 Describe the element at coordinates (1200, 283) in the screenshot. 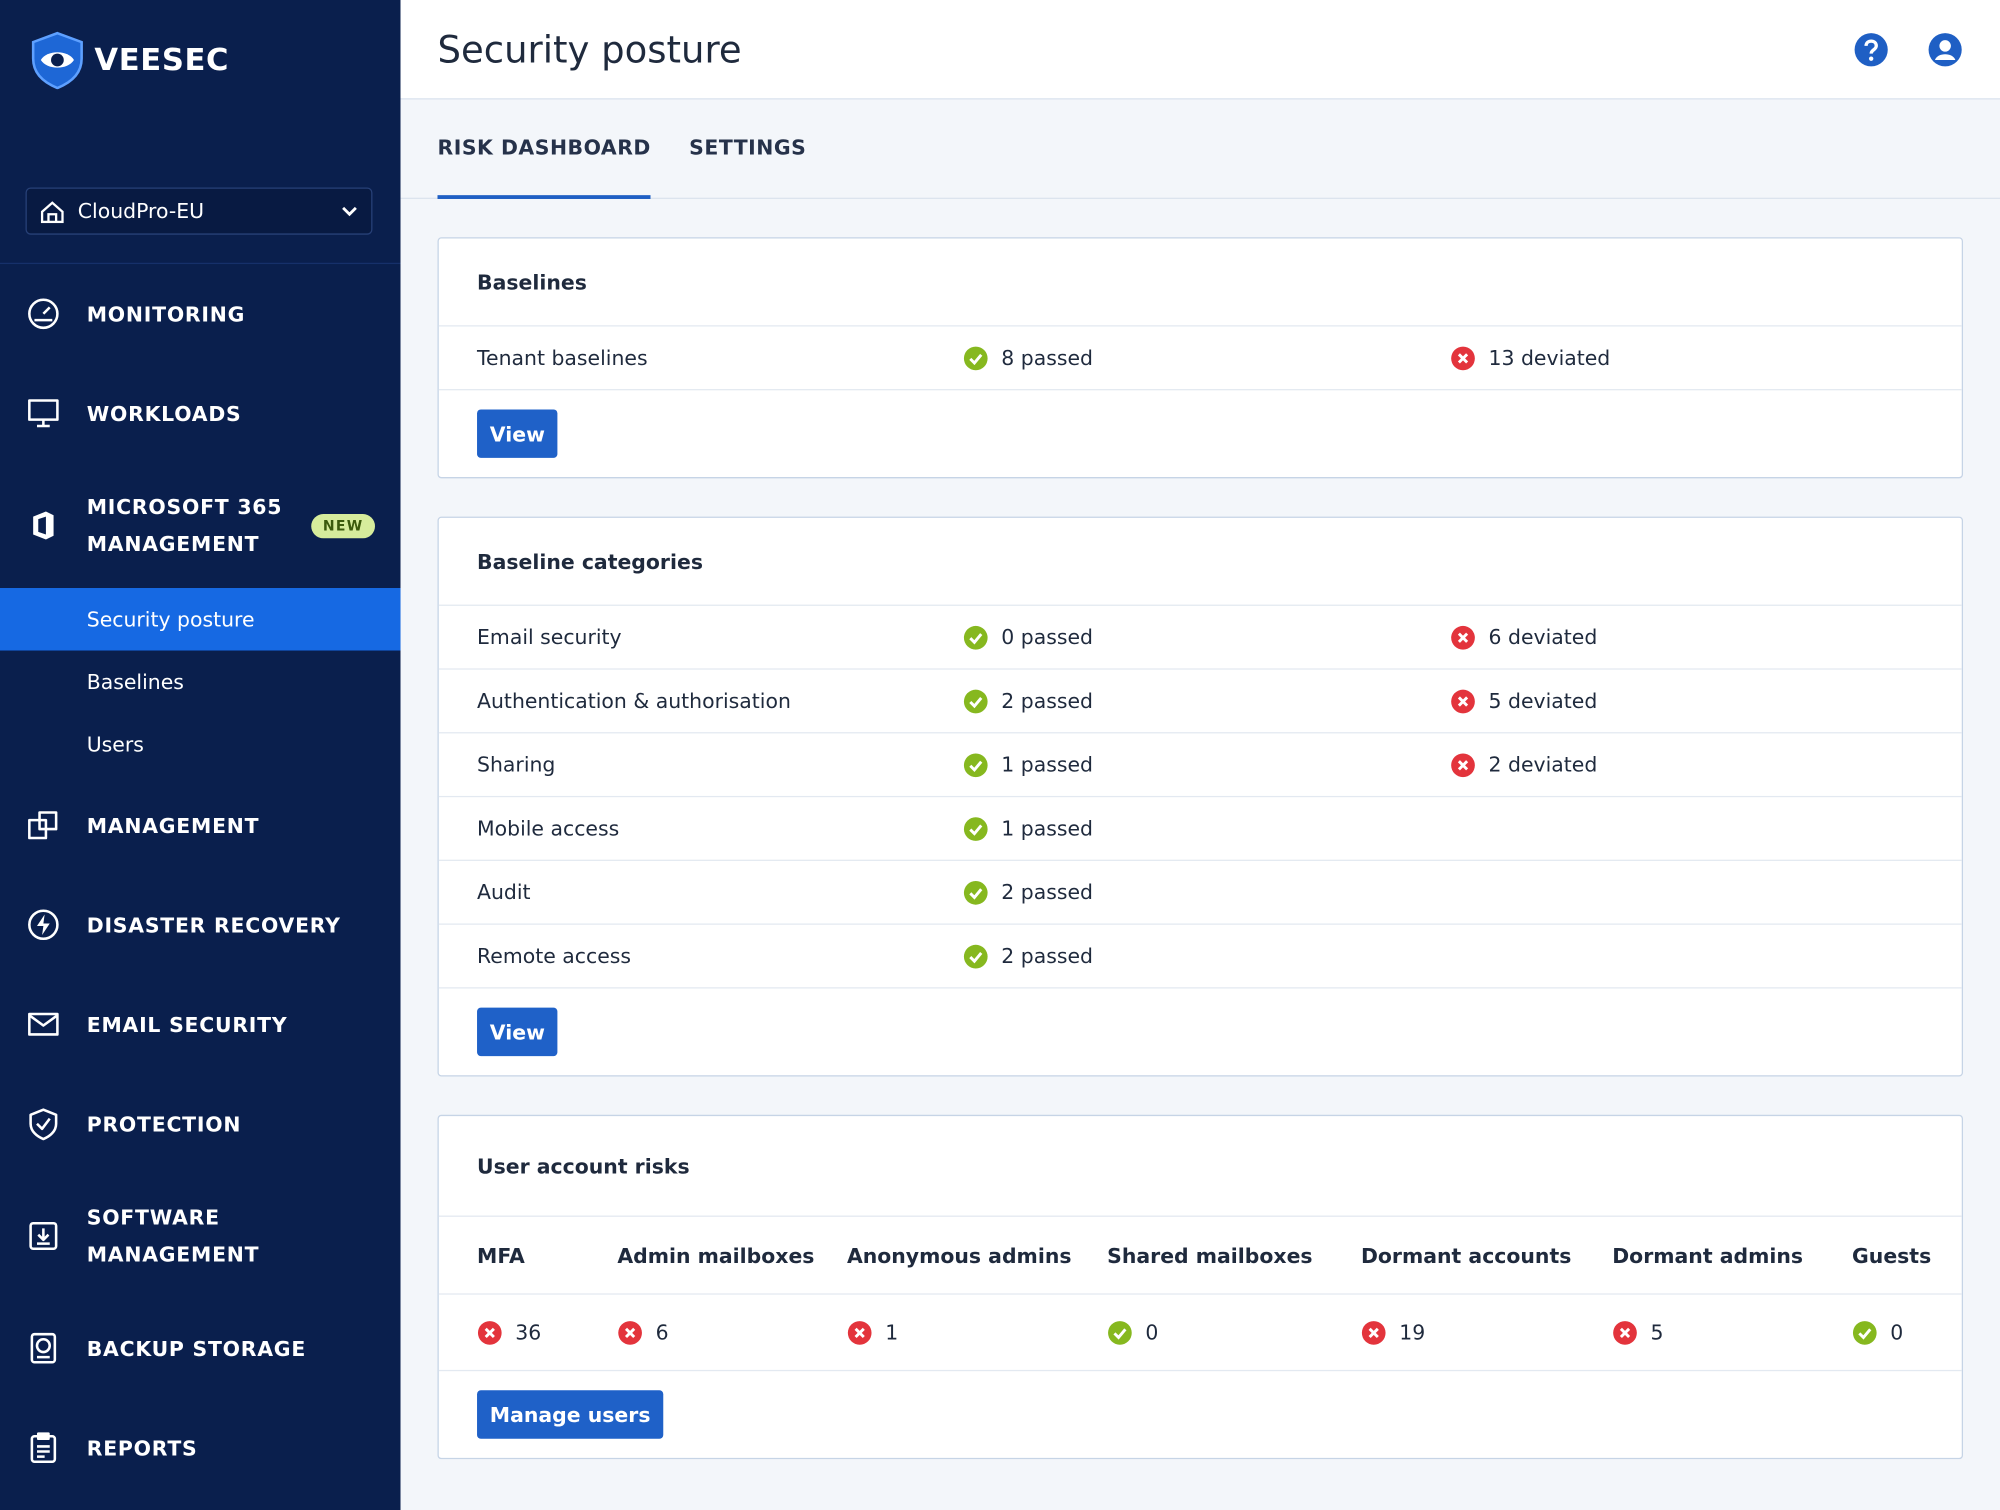

I see `card-title: Baselines` at that location.